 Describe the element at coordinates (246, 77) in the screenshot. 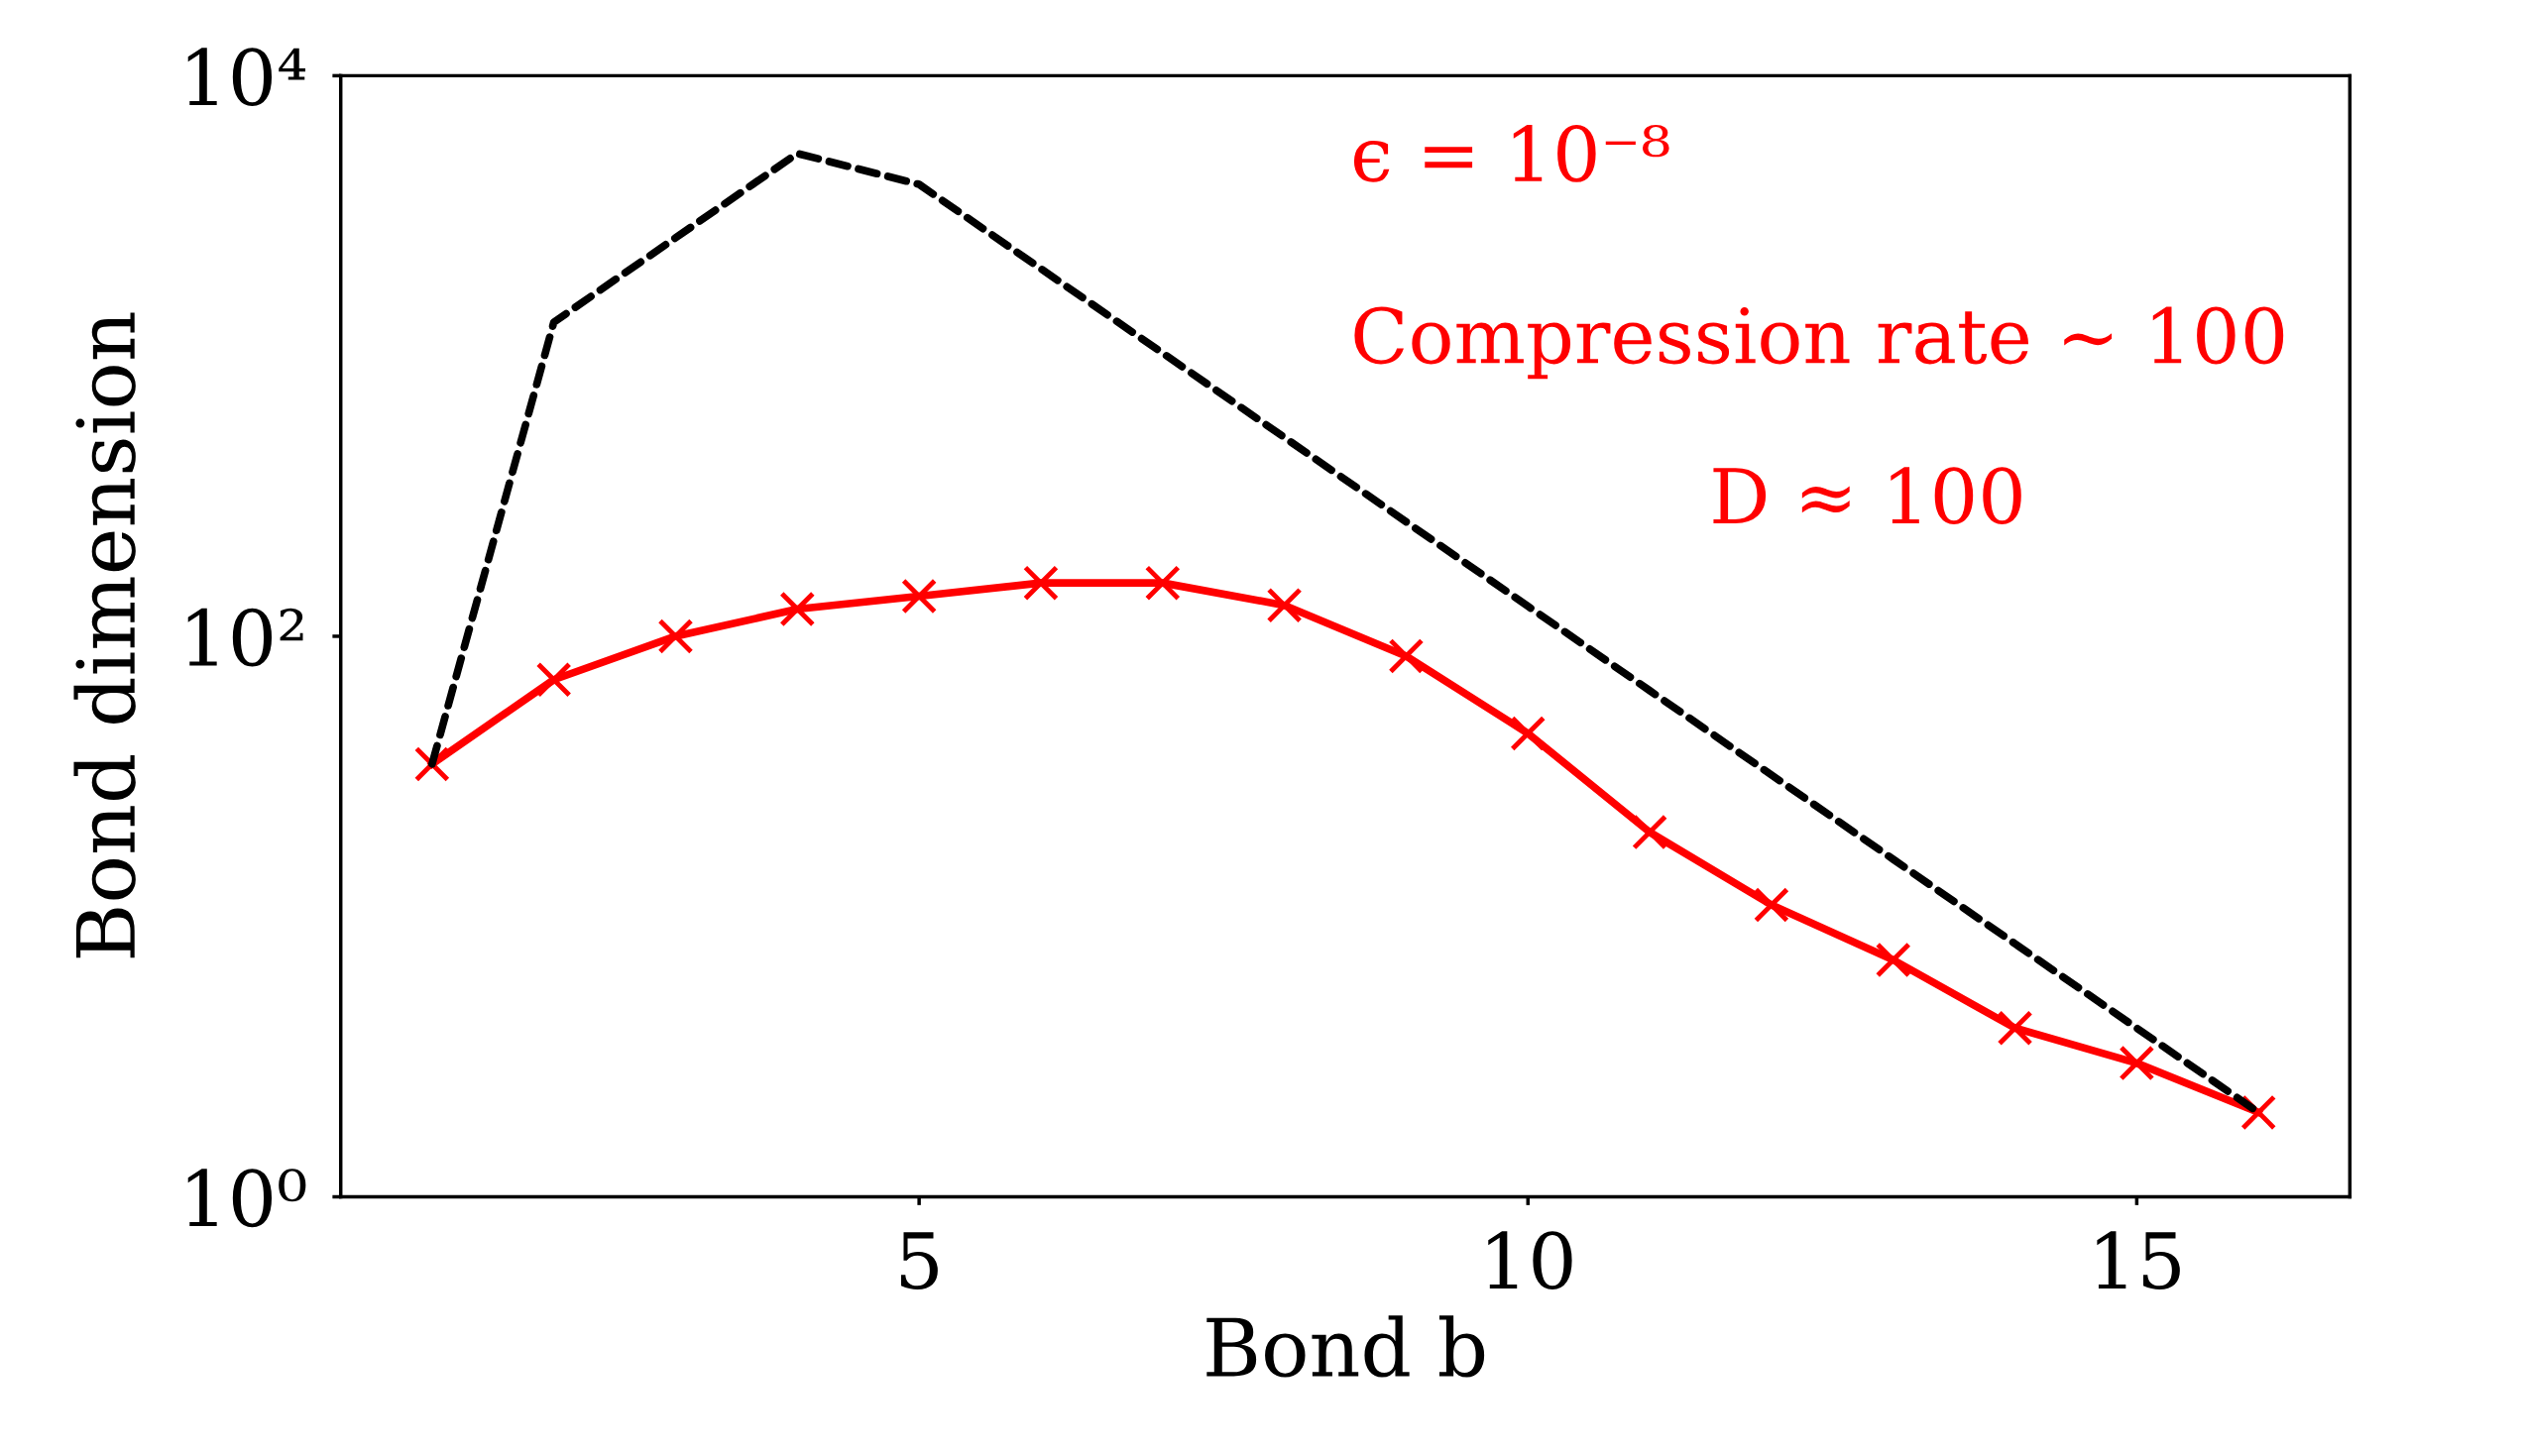

I see `y-tick-label: 10⁴` at that location.